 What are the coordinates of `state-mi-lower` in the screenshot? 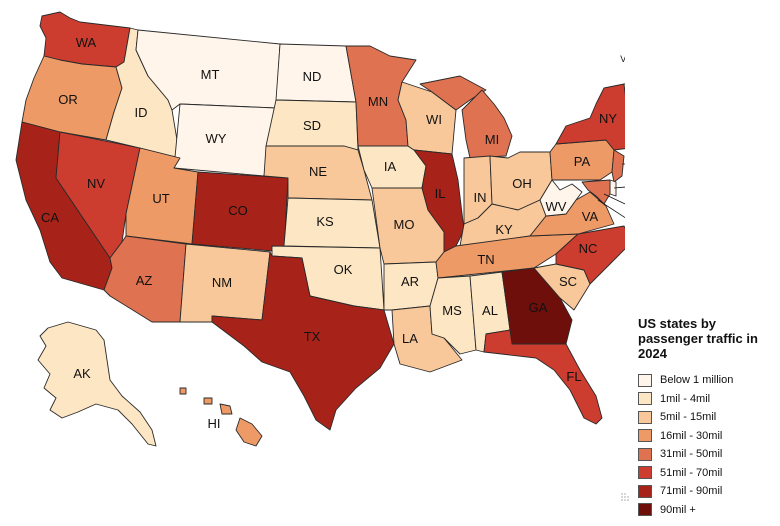 It's located at (487, 124).